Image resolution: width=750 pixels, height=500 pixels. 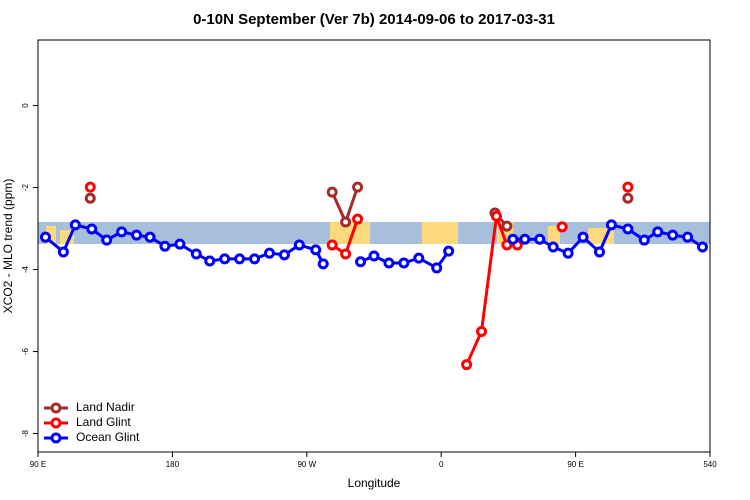 What do you see at coordinates (8, 246) in the screenshot?
I see `y-axis-label: XCO2 - MLO trend (ppm)` at bounding box center [8, 246].